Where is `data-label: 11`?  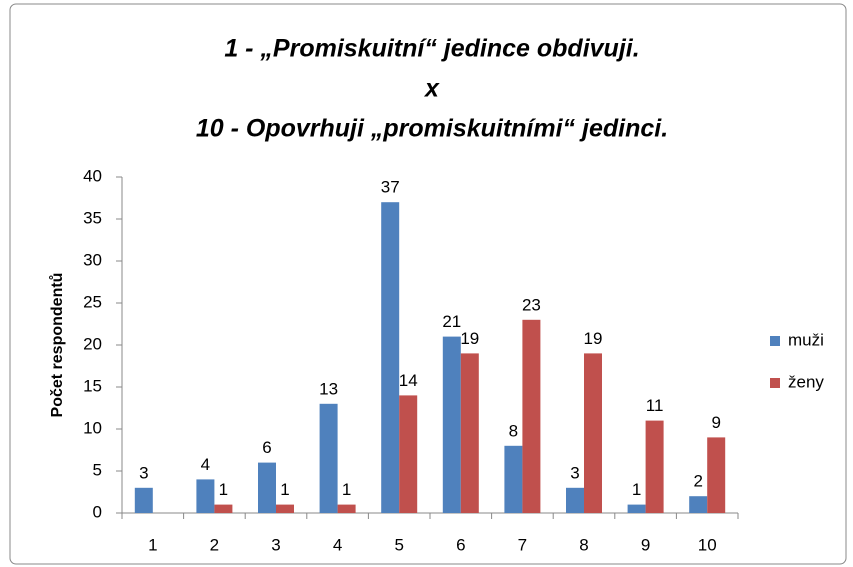
data-label: 11 is located at coordinates (655, 405).